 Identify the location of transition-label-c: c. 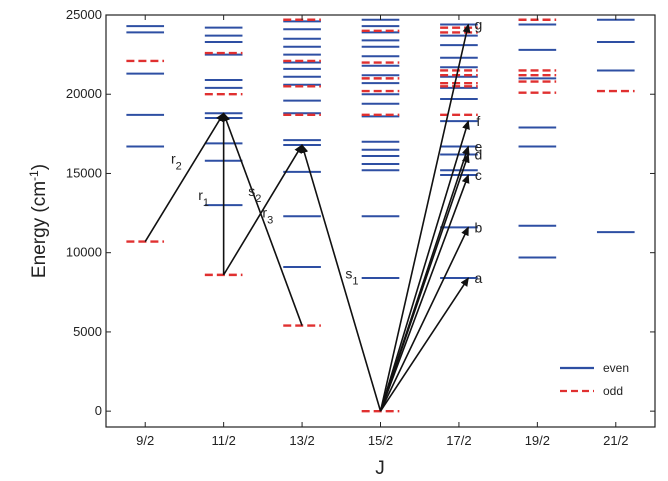
(478, 175).